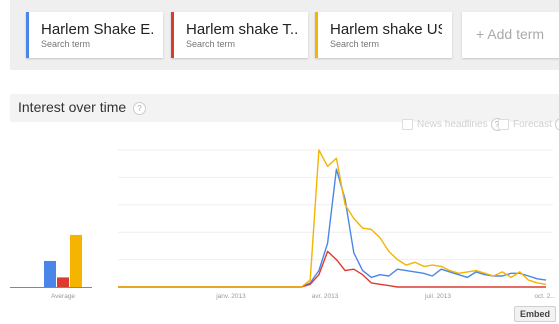 The height and width of the screenshot is (324, 559). I want to click on add-term-button: + Add term, so click(510, 35).